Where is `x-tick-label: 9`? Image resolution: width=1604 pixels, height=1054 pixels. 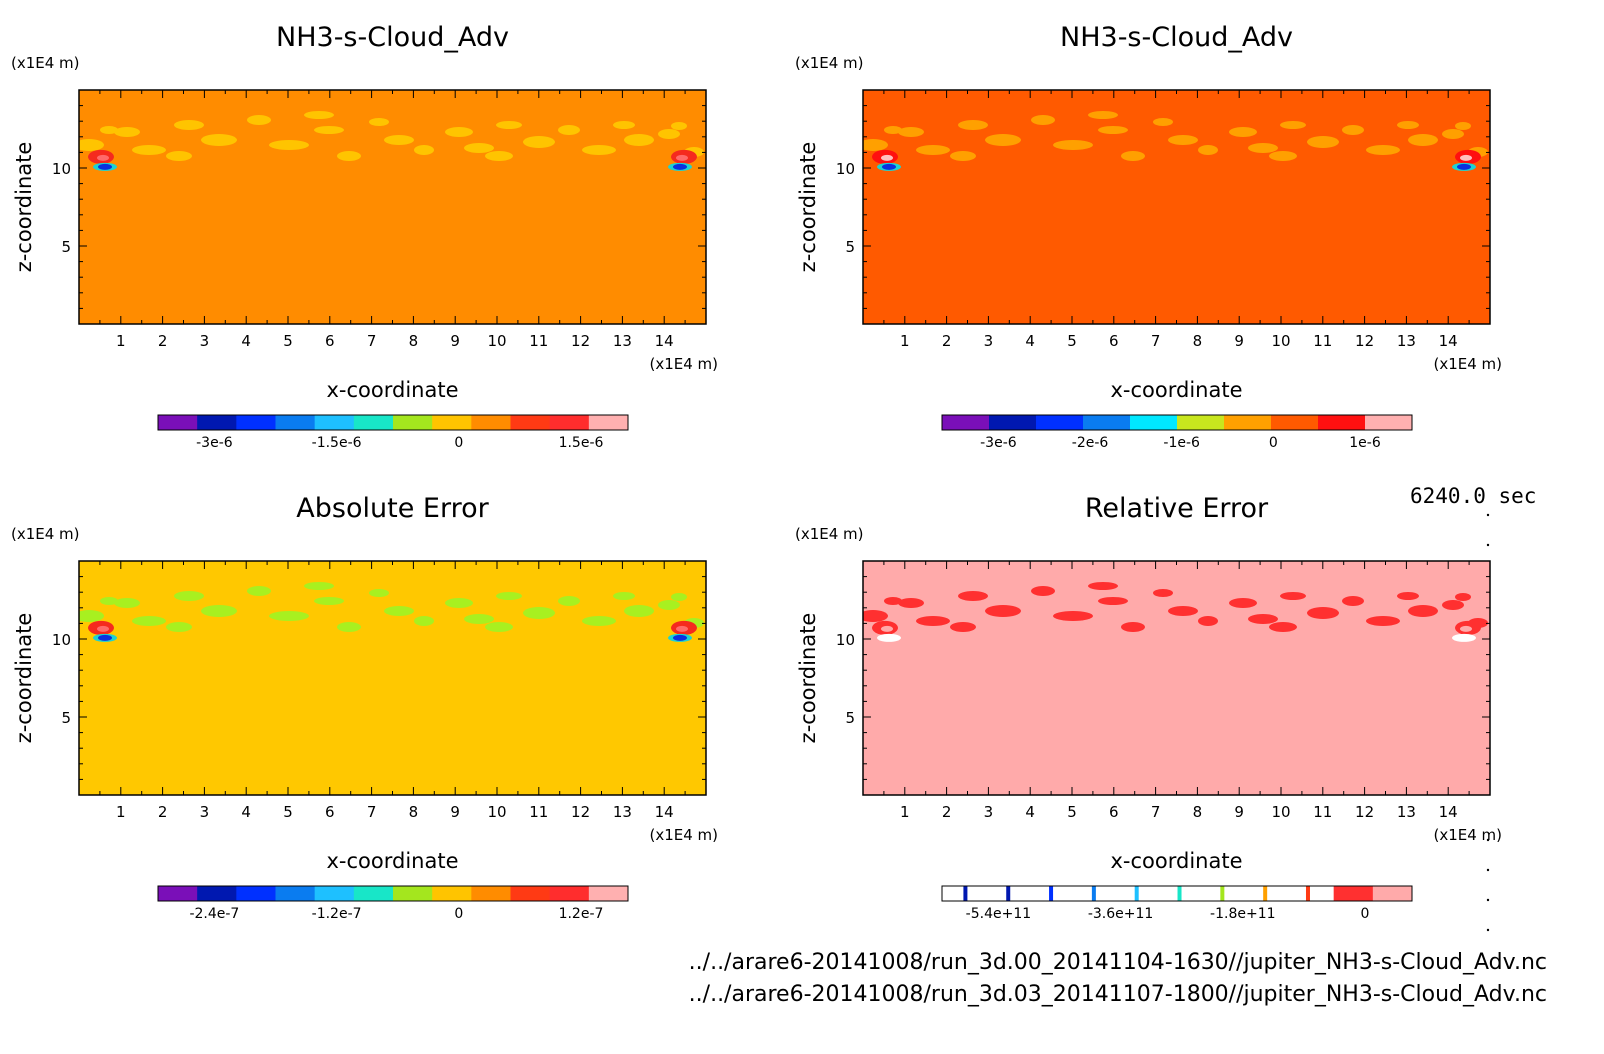 x-tick-label: 9 is located at coordinates (455, 812).